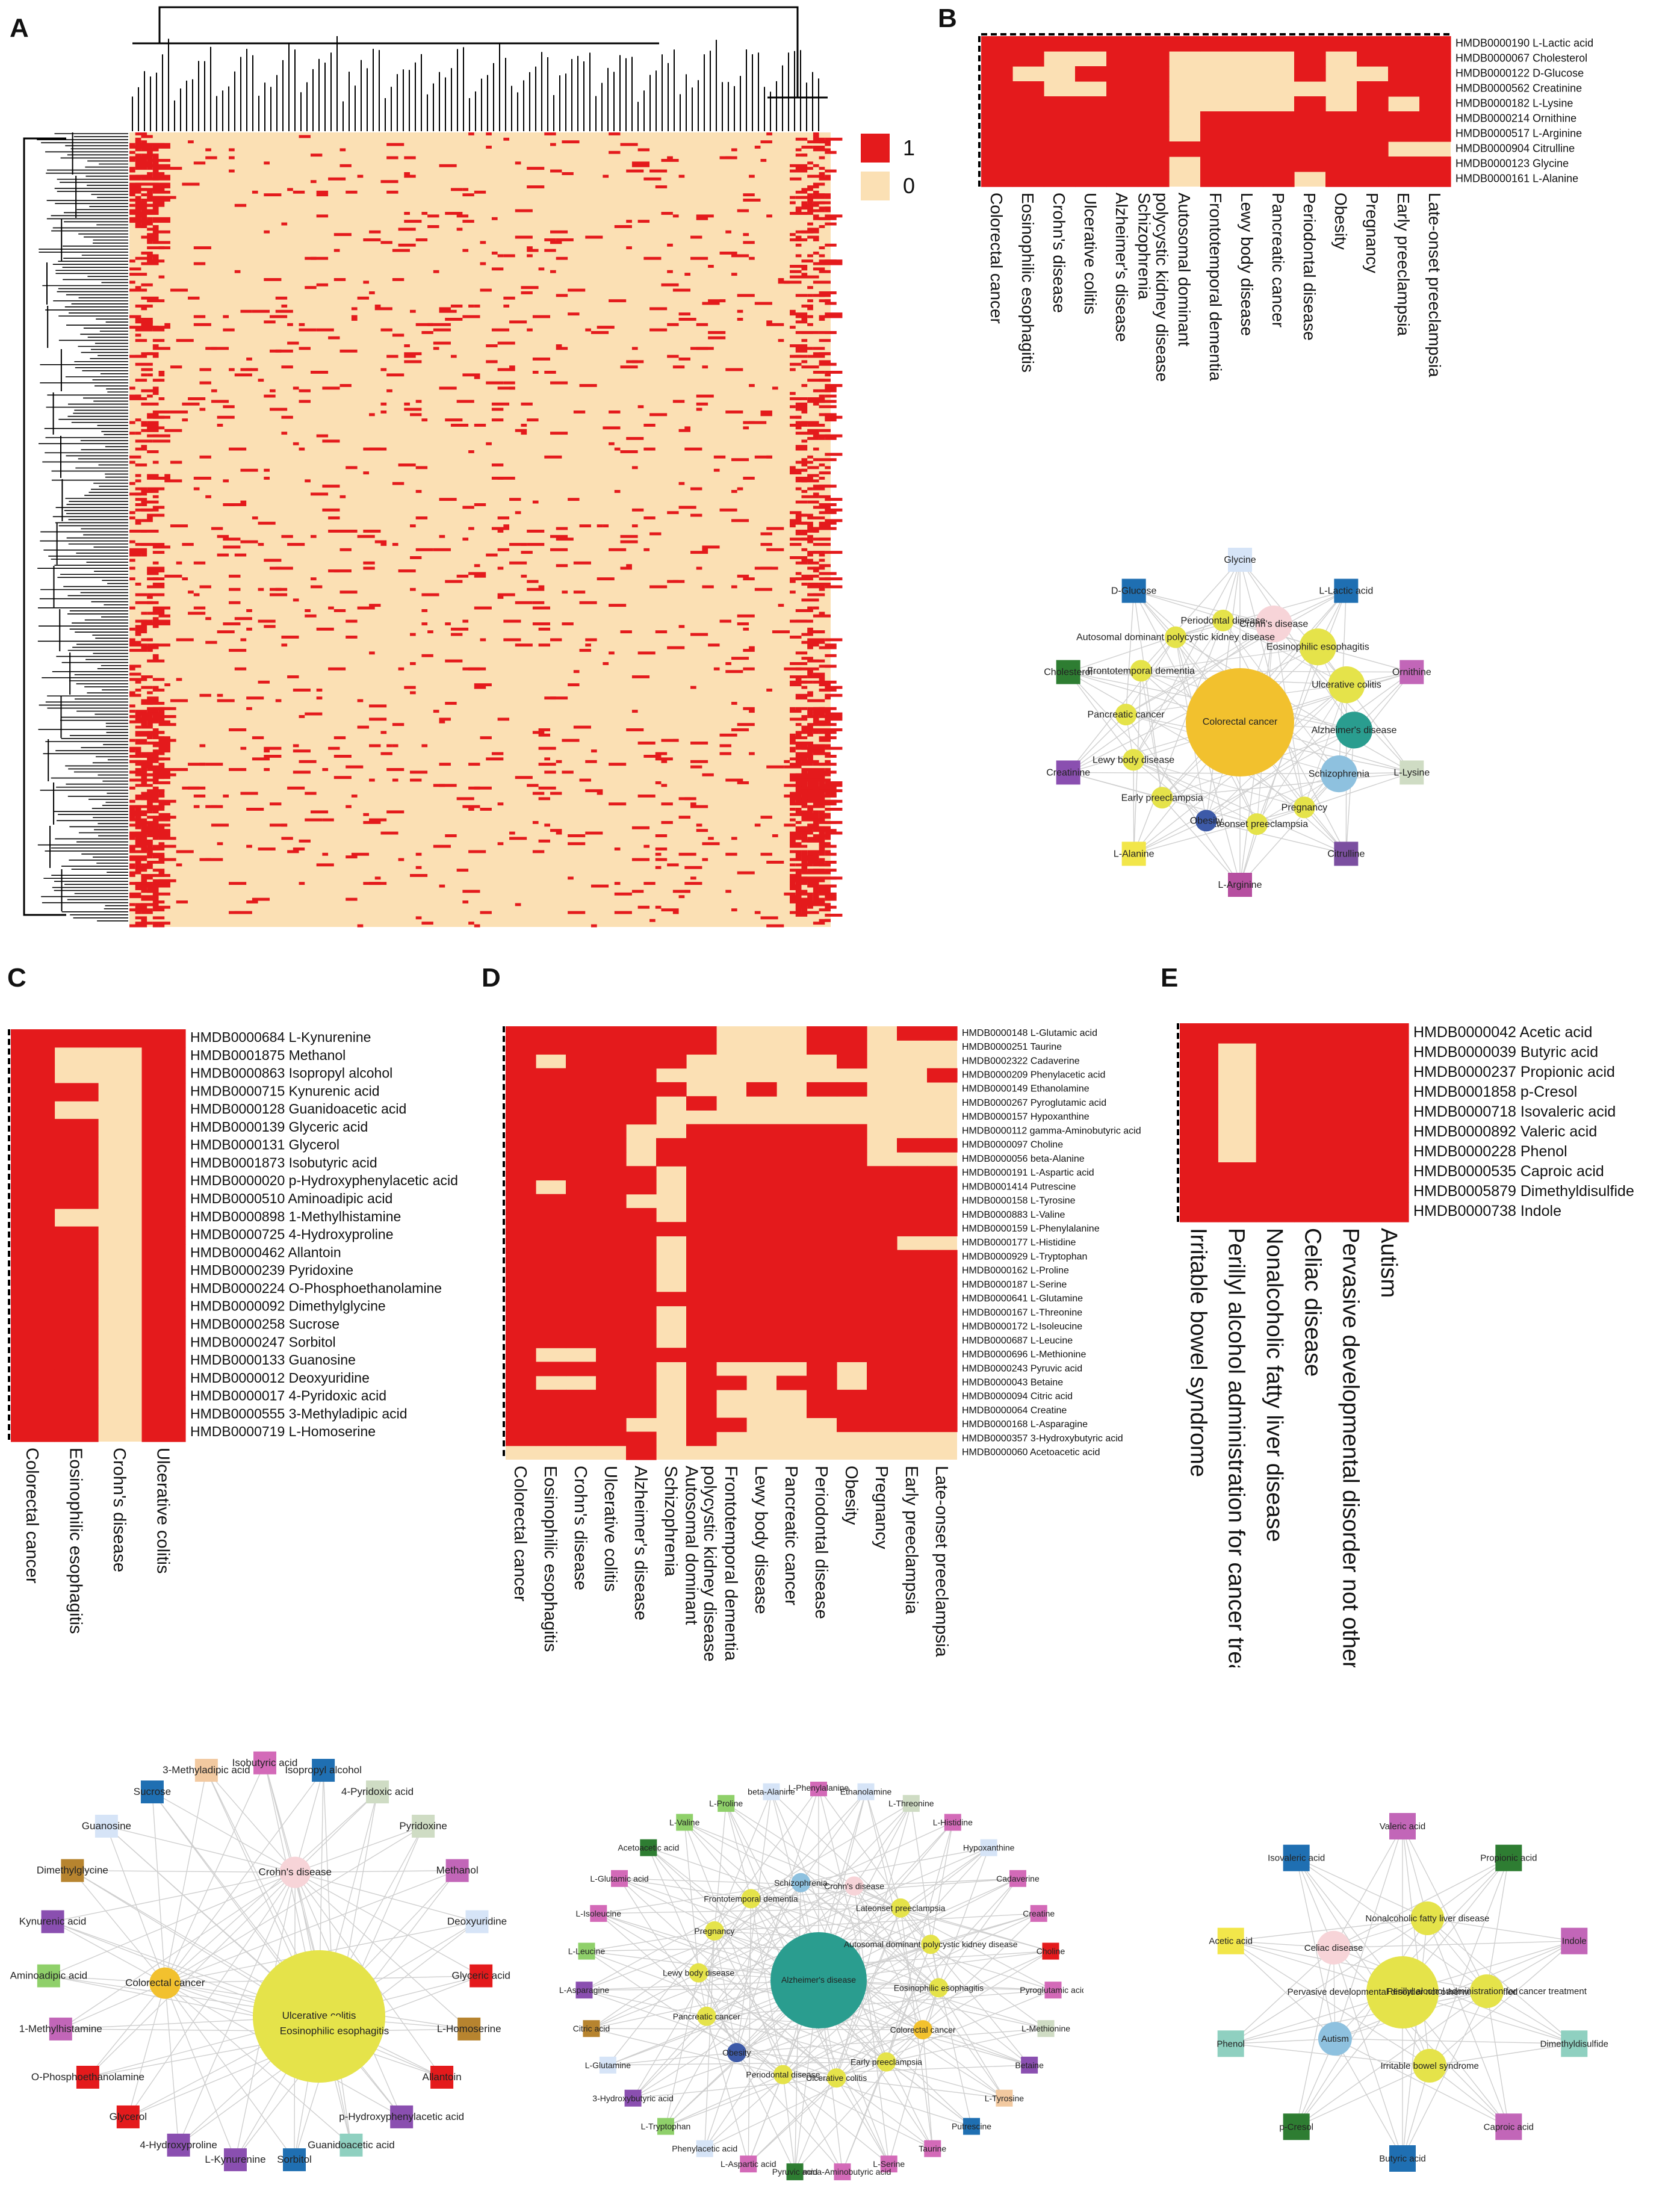 The height and width of the screenshot is (2194, 1680). What do you see at coordinates (1502, 1032) in the screenshot?
I see `row-label: HMDB0000042 Acetic acid` at bounding box center [1502, 1032].